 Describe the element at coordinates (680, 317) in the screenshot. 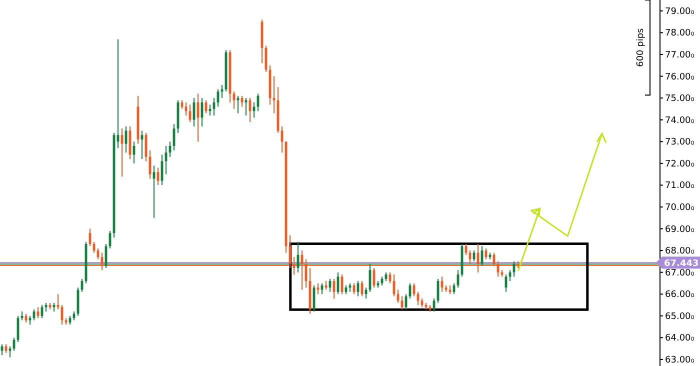

I see `y-tick-label: 65.00₀` at that location.